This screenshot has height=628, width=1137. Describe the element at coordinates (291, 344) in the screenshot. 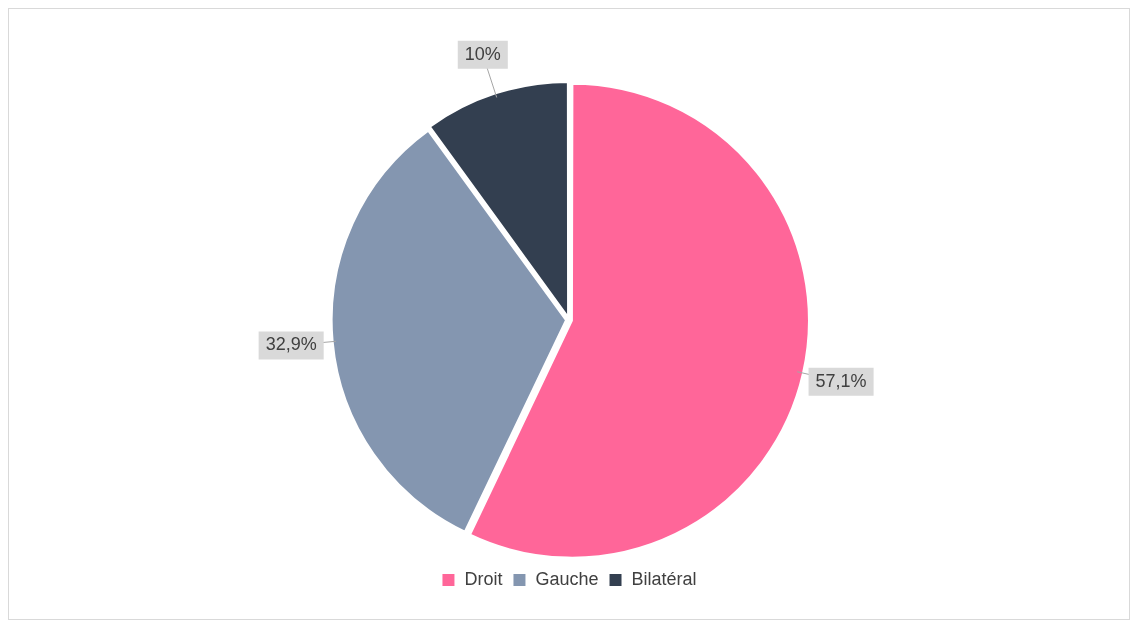

I see `data-label: 32,9%` at that location.